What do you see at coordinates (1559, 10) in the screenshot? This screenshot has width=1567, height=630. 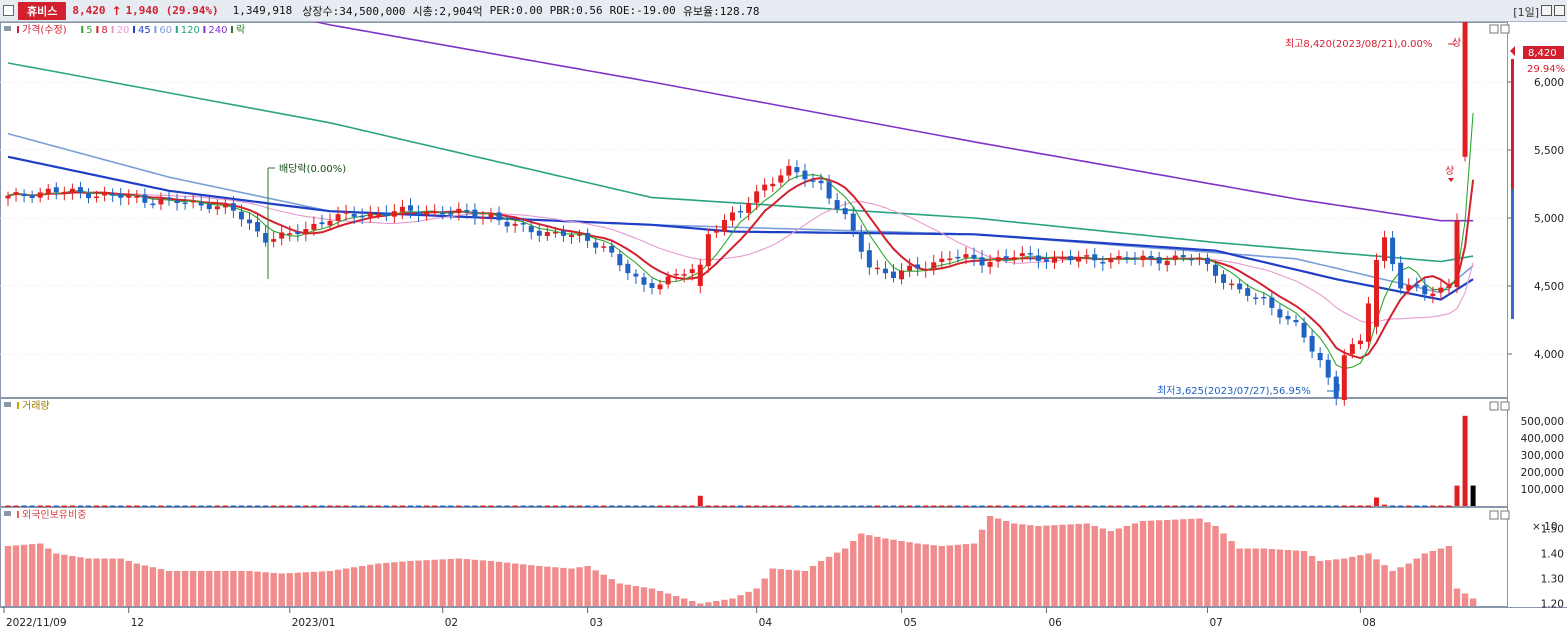 I see `close-icon` at bounding box center [1559, 10].